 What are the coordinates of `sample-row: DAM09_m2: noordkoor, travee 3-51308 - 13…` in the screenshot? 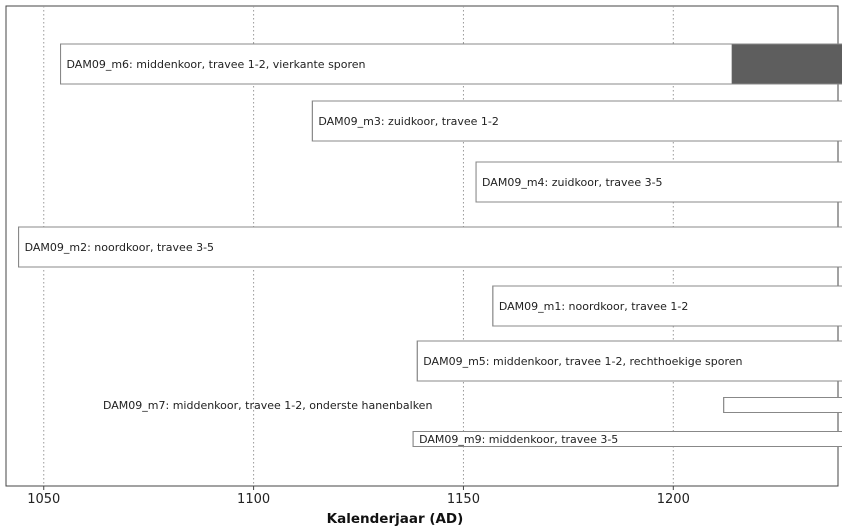 It's located at (430, 247).